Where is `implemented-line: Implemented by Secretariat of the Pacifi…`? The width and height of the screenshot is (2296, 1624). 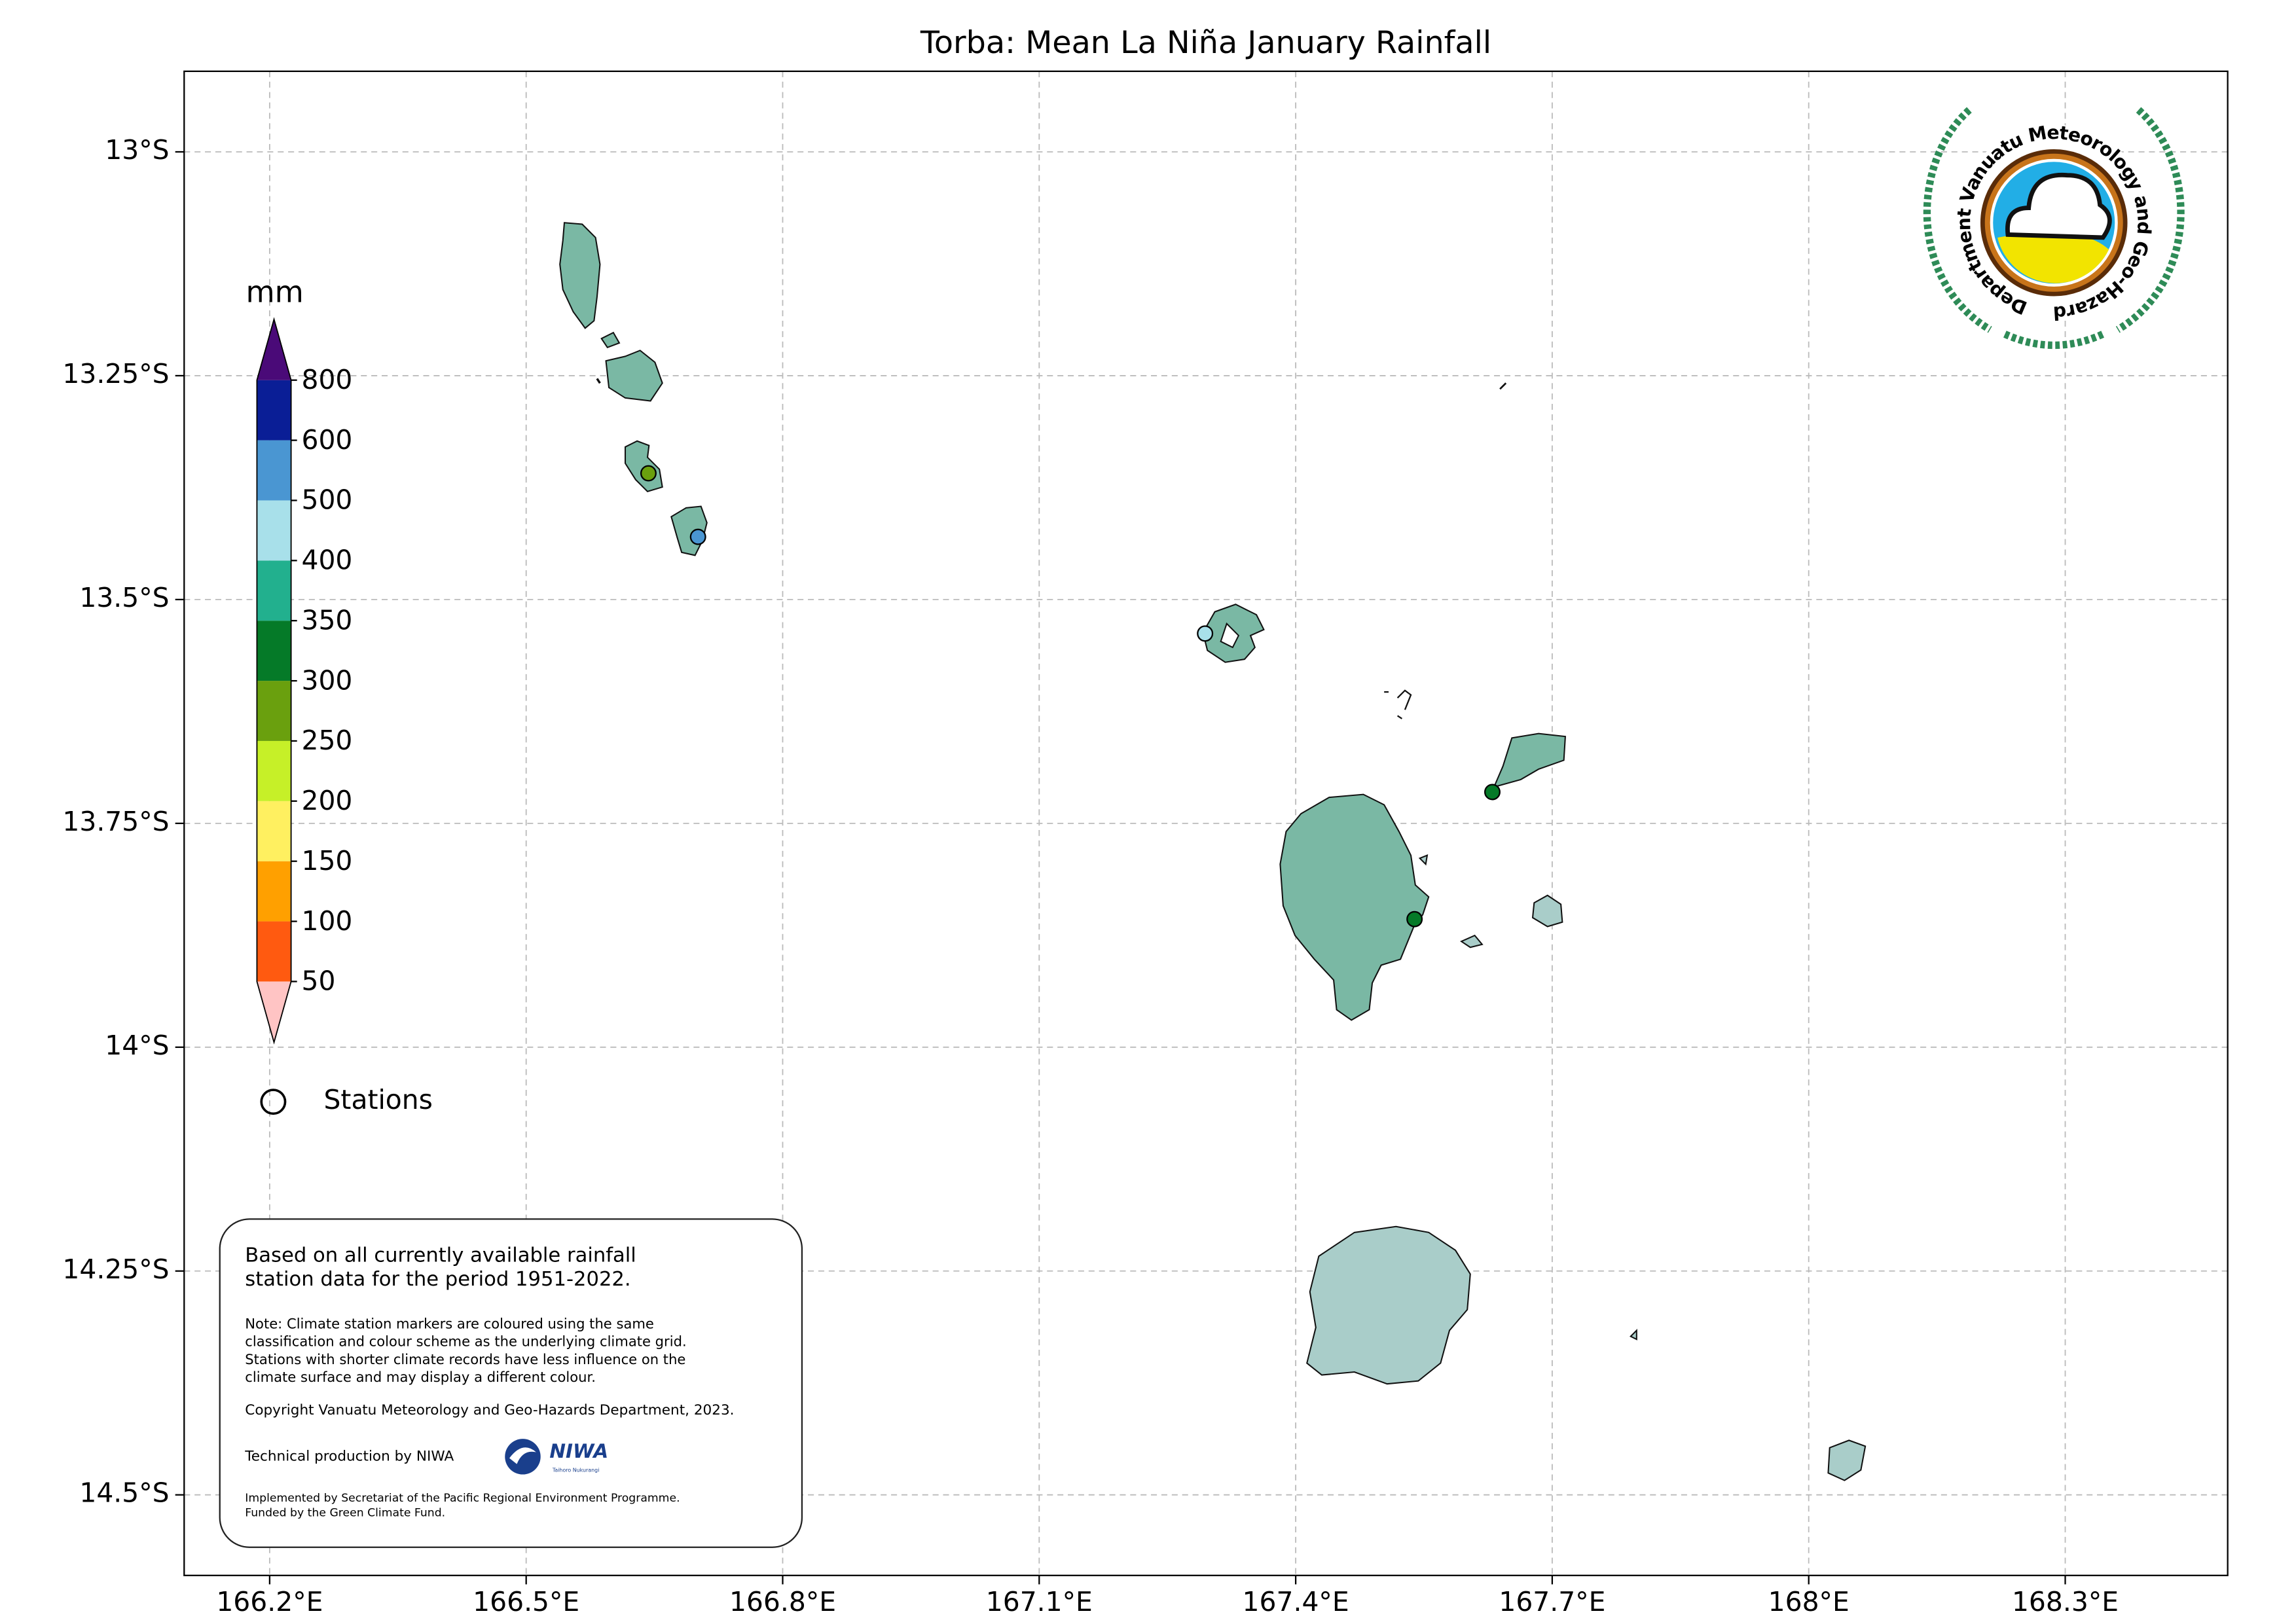
implemented-line: Implemented by Secretariat of the Pacifi… is located at coordinates (462, 1498).